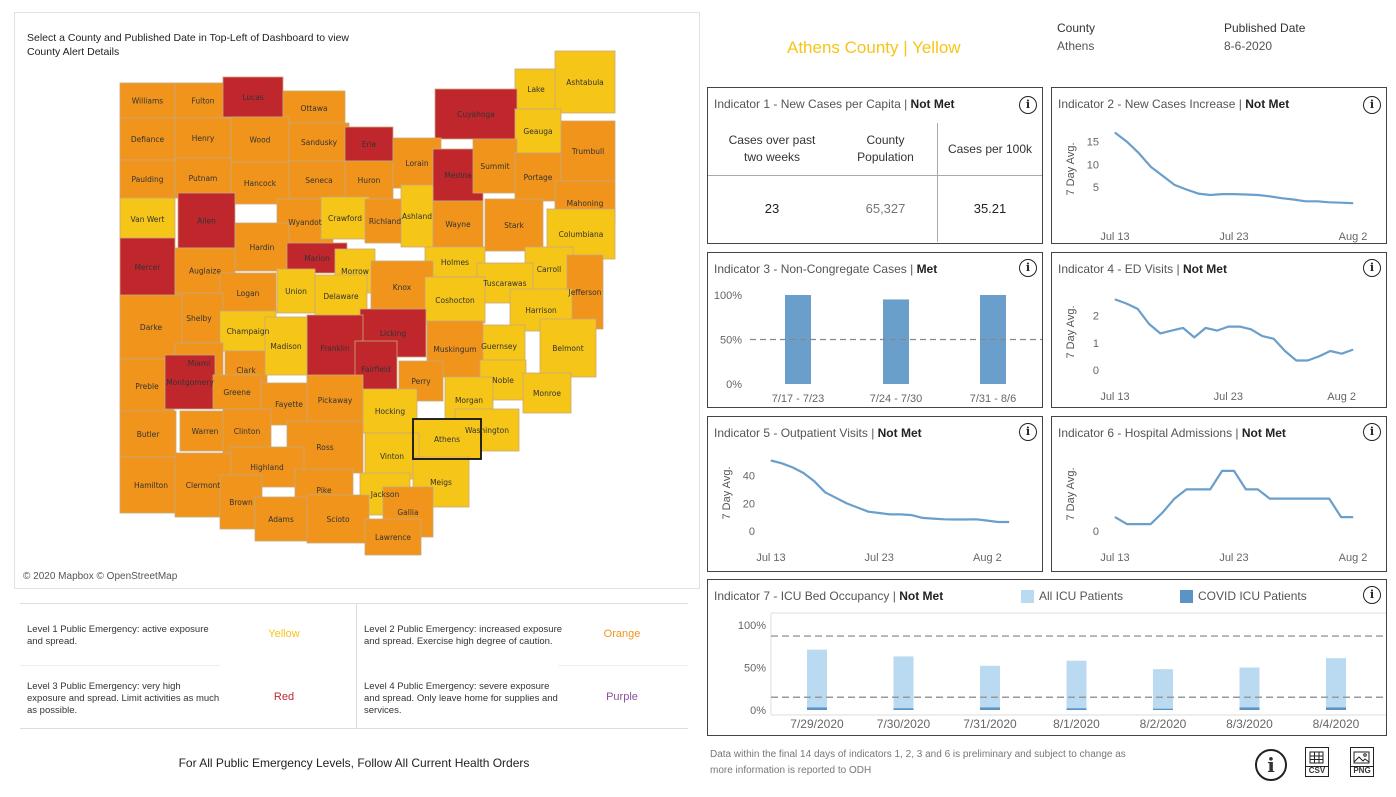 The height and width of the screenshot is (797, 1396). Describe the element at coordinates (885, 208) in the screenshot. I see `county-population-value: 65,327` at that location.